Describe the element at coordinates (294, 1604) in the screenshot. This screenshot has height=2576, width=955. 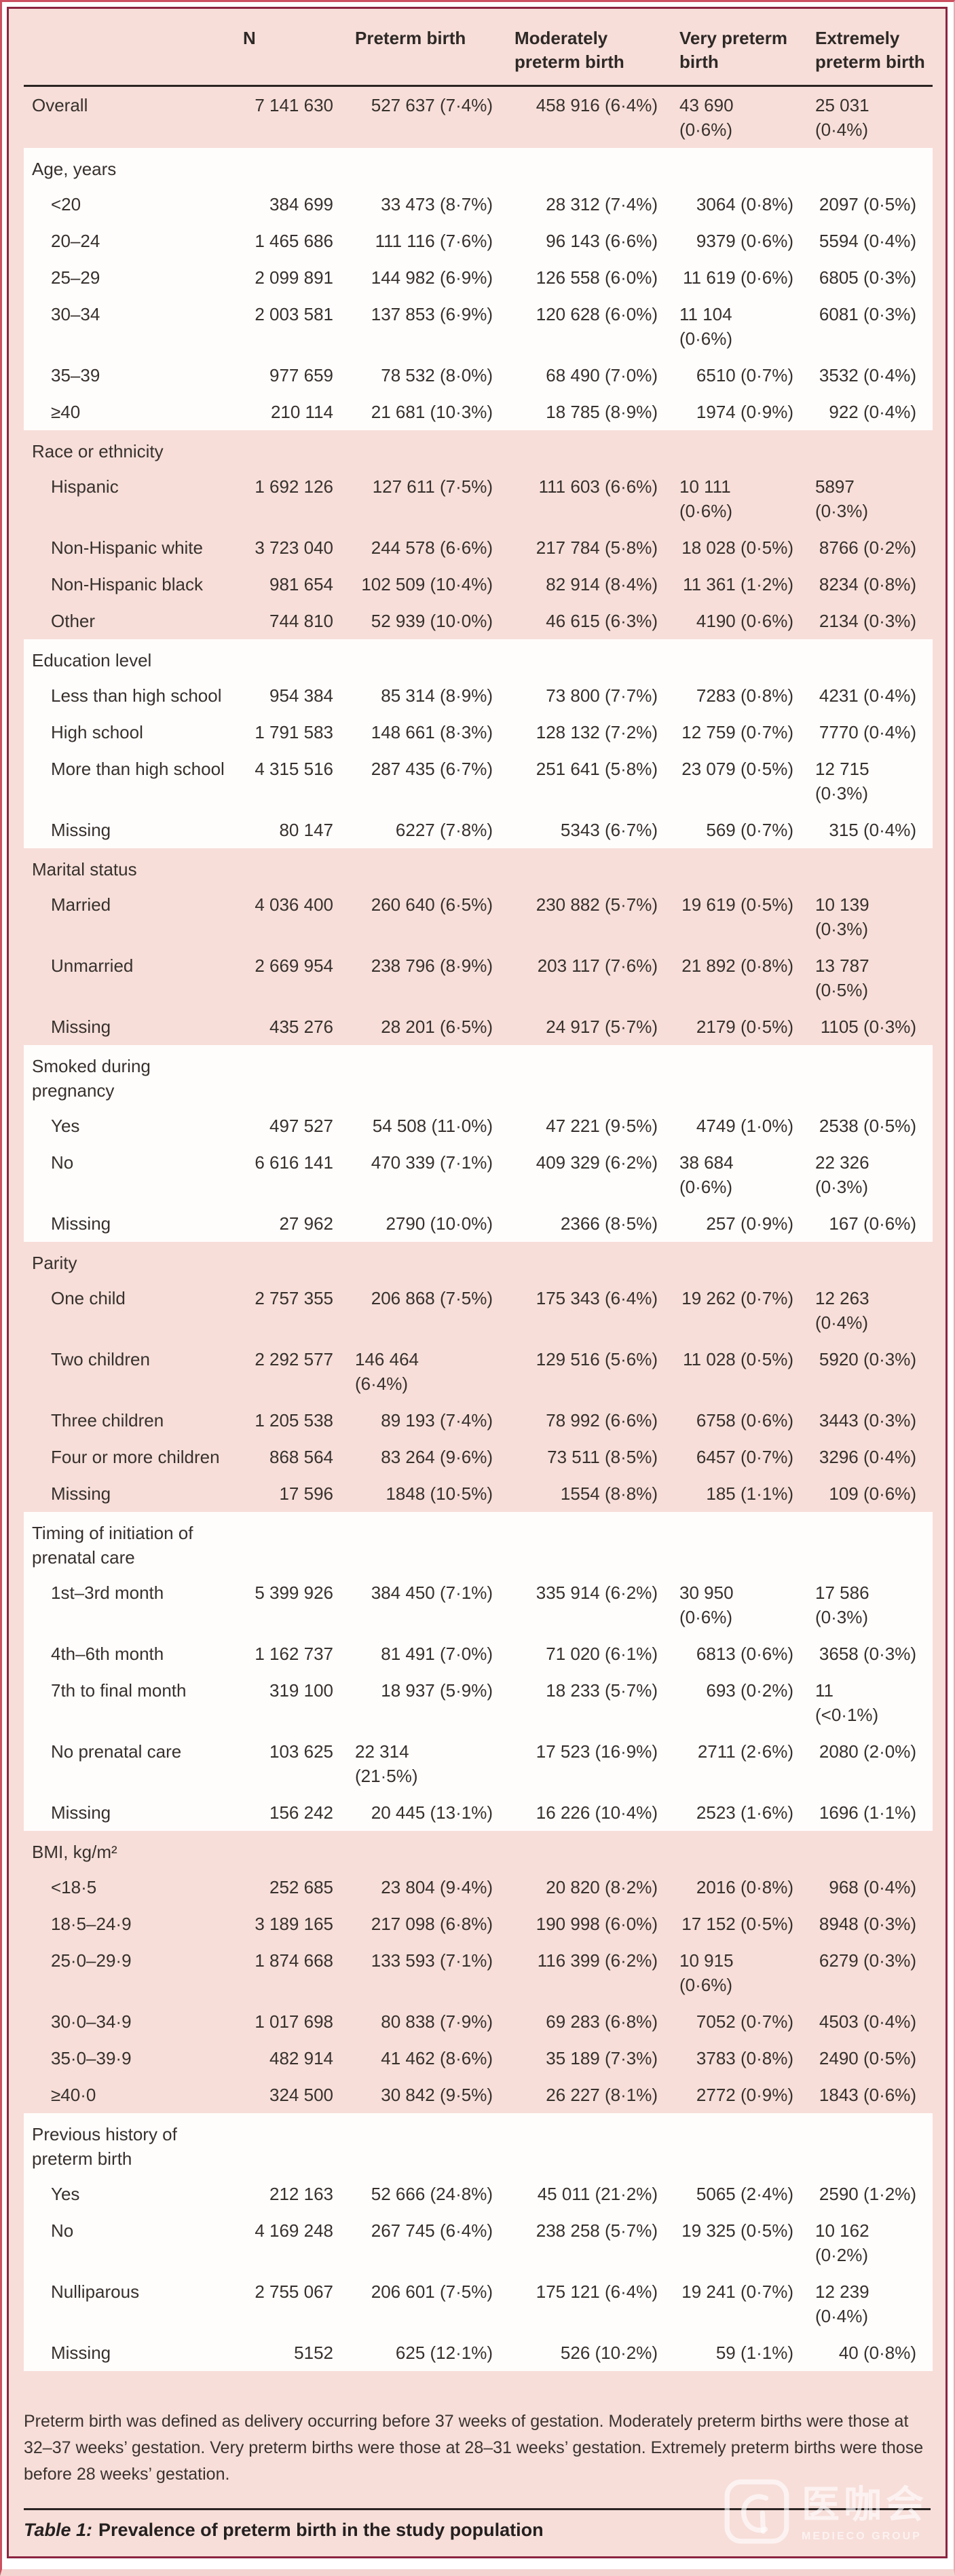
I see `table-cell: 5 399 926` at that location.